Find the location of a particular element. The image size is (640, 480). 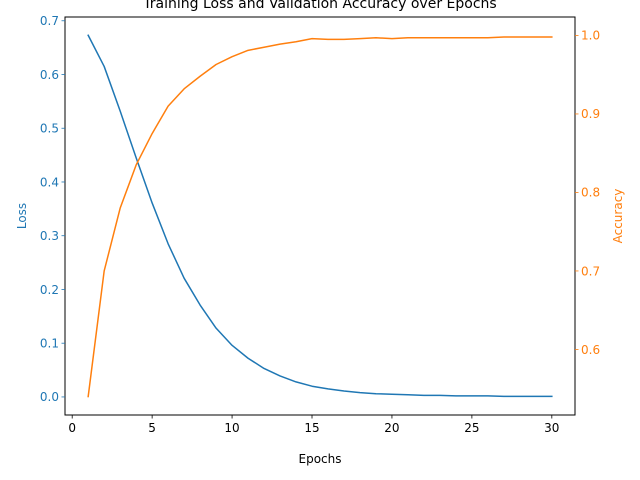

x-axis-title: Epochs is located at coordinates (320, 459).